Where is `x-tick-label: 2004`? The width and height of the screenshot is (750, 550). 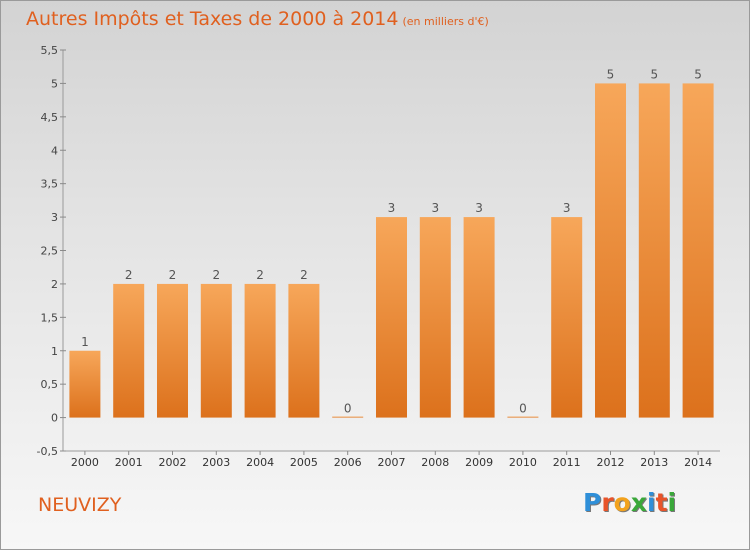 x-tick-label: 2004 is located at coordinates (260, 462).